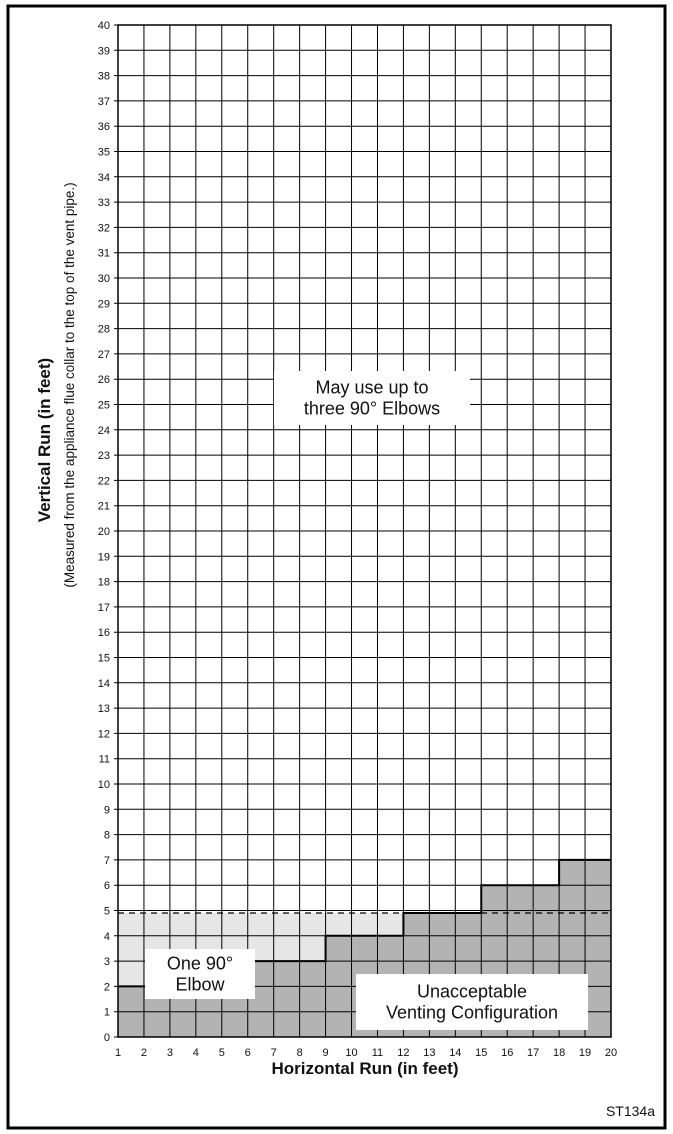  I want to click on y-tick-label: 33, so click(104, 203).